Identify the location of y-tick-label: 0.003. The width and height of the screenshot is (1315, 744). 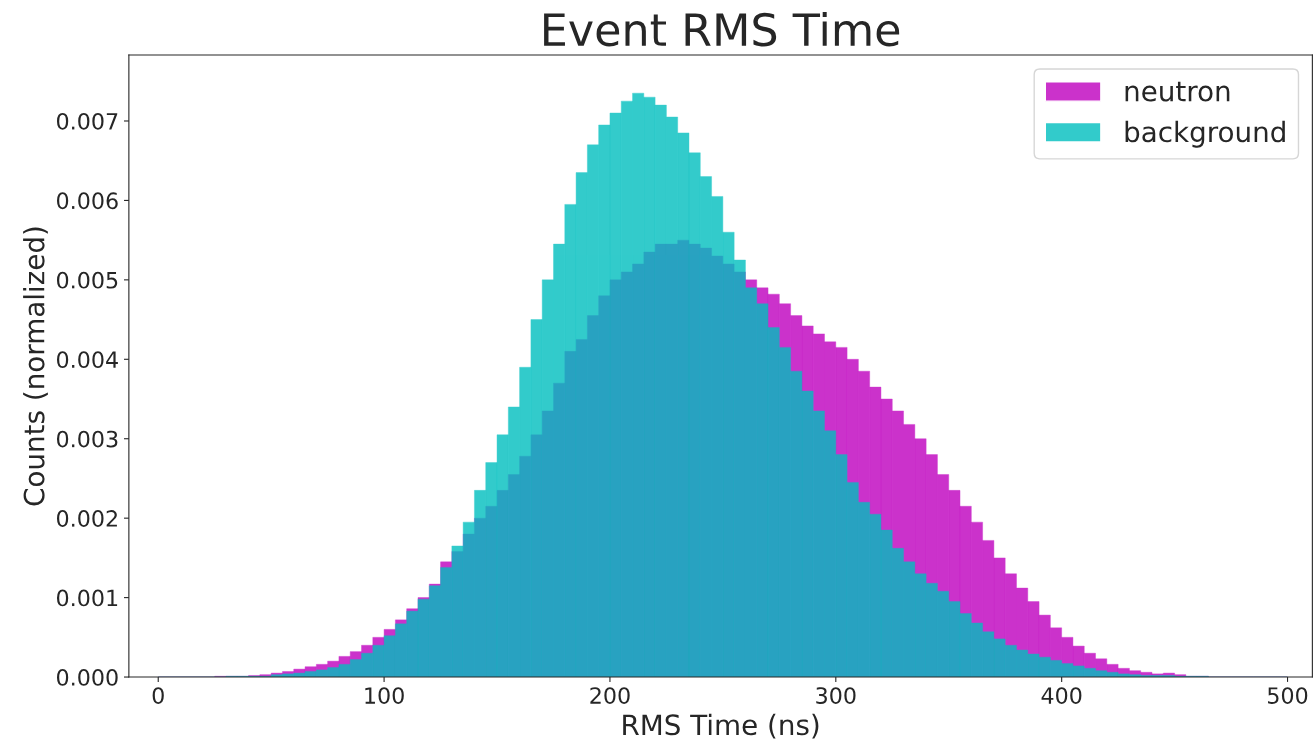
(87, 439).